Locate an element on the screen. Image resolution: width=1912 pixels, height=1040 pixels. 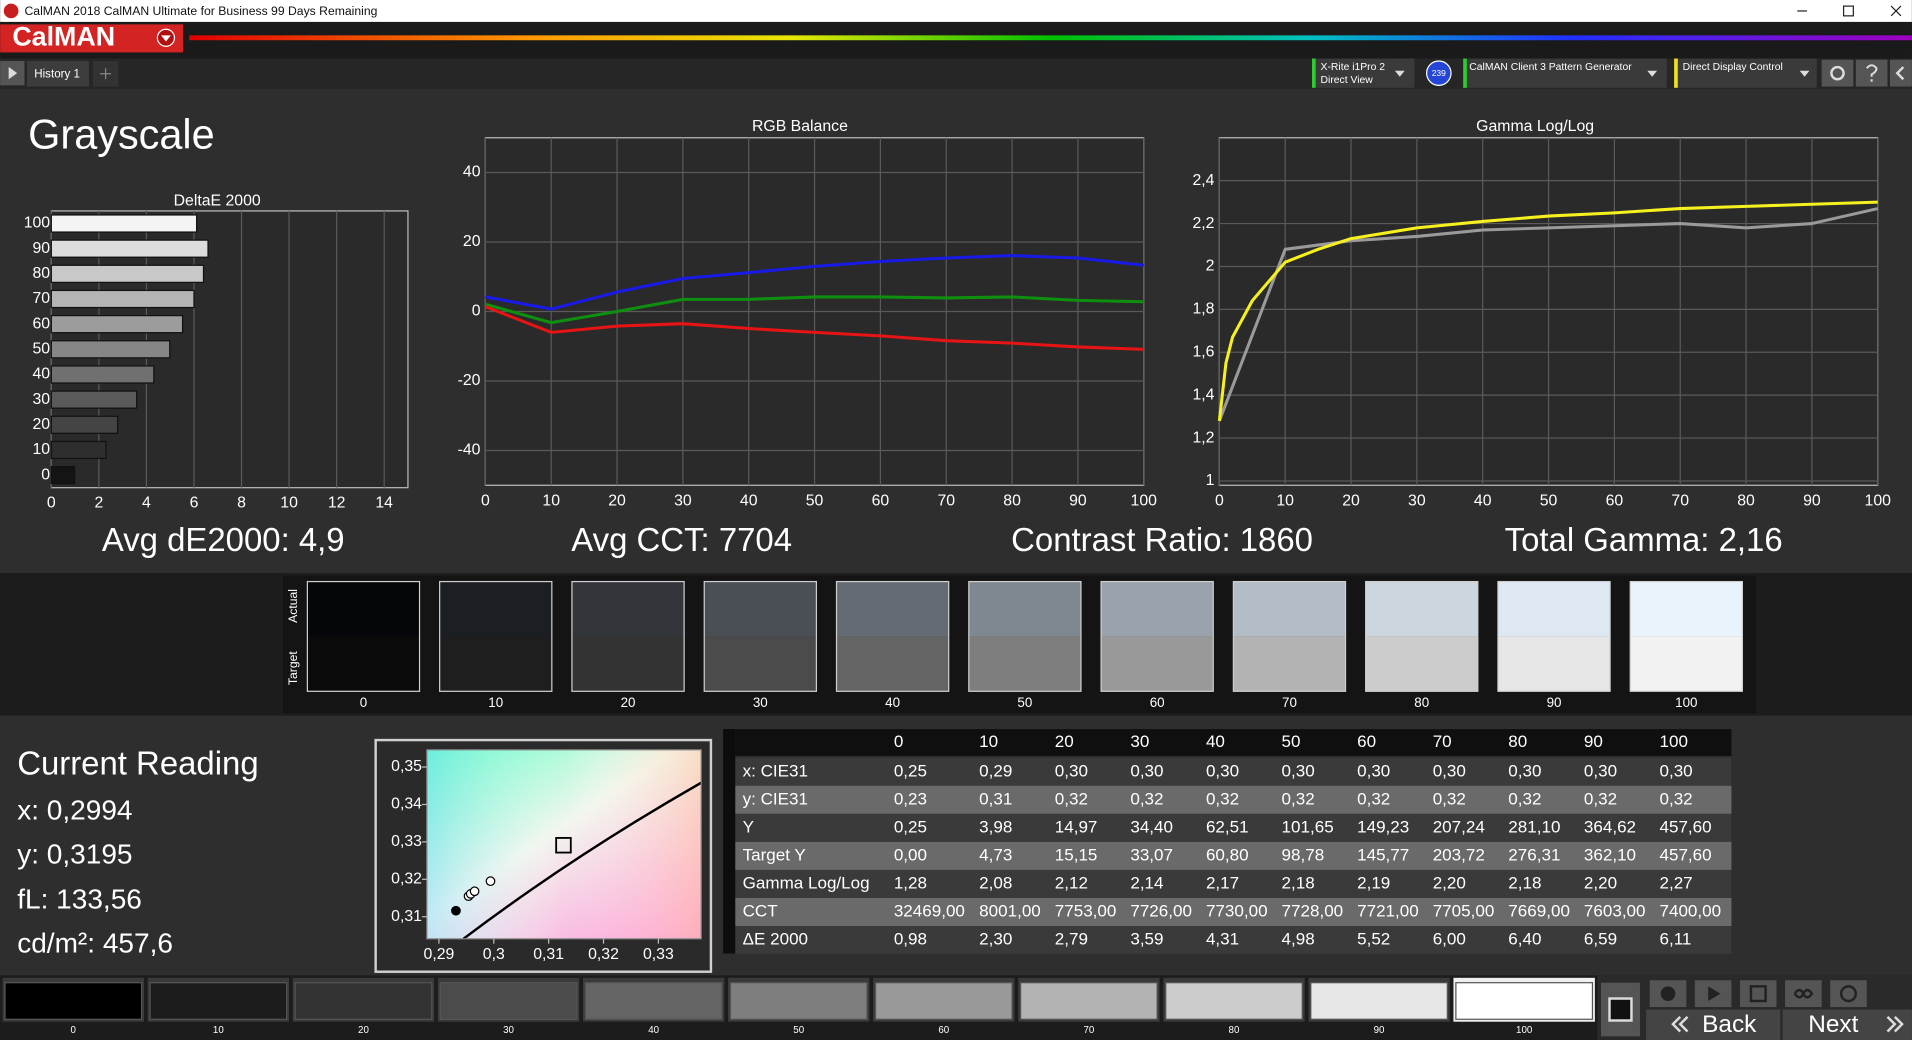
planckian-locus is located at coordinates (582, 860).